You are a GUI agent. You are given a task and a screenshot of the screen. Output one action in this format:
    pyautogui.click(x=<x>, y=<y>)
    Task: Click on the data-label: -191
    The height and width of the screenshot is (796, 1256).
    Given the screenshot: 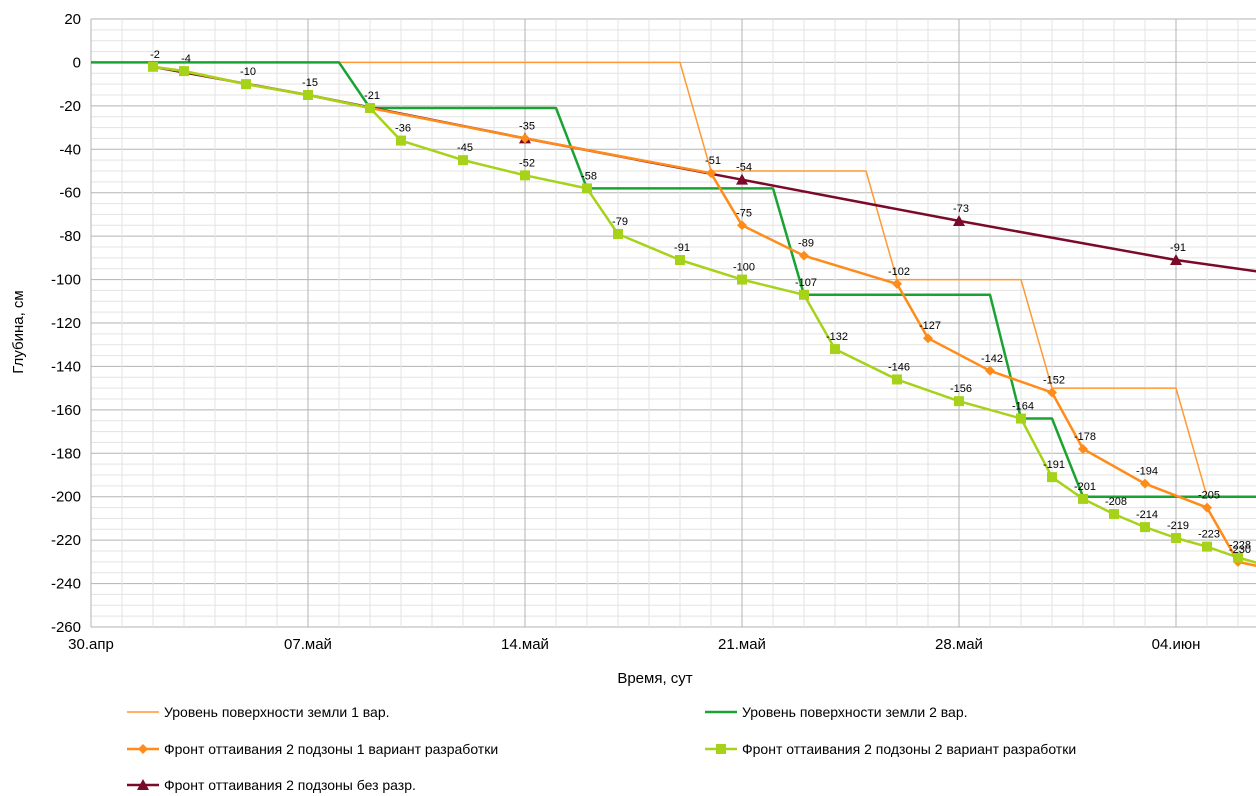 What is the action you would take?
    pyautogui.click(x=1054, y=465)
    